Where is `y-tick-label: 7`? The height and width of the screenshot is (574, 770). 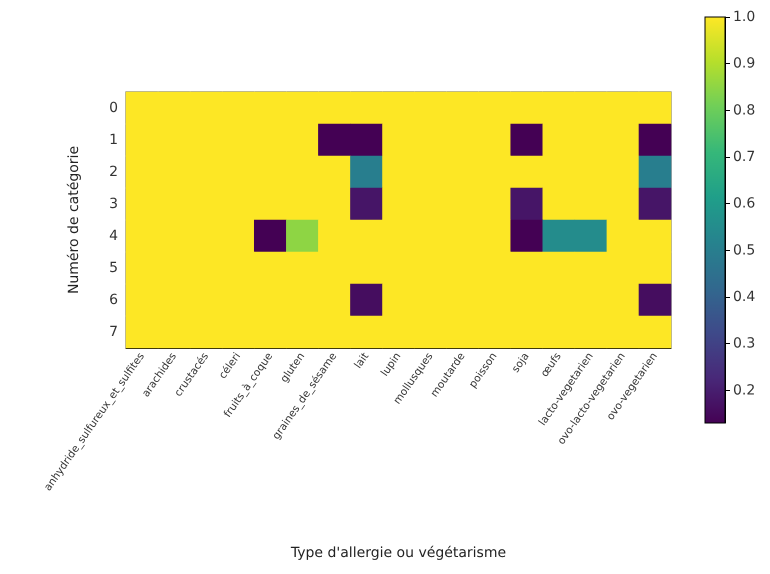 y-tick-label: 7 is located at coordinates (113, 332).